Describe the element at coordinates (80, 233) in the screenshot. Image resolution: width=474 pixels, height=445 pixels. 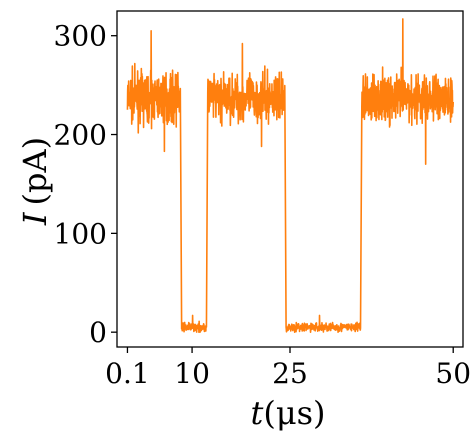
I see `y-tick-label: 100` at that location.